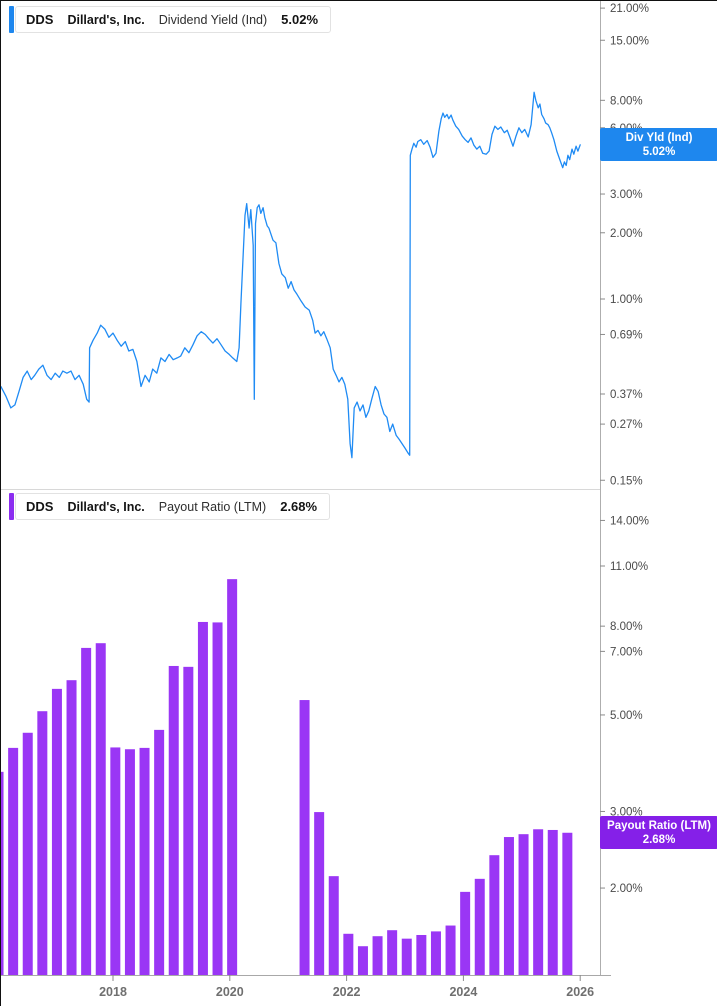  I want to click on y-axis-label: 21.00%, so click(629, 9).